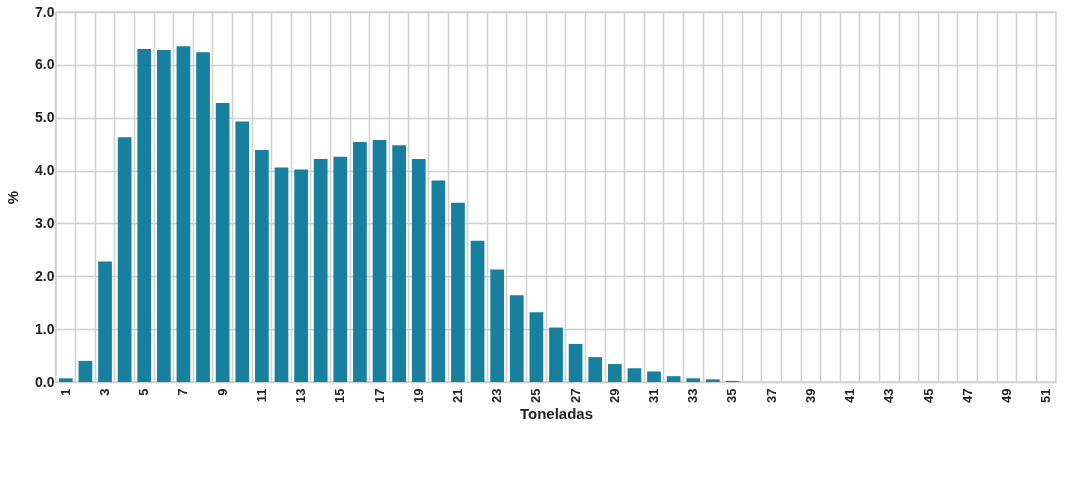 The height and width of the screenshot is (492, 1092). I want to click on x-tick-label: 35, so click(732, 395).